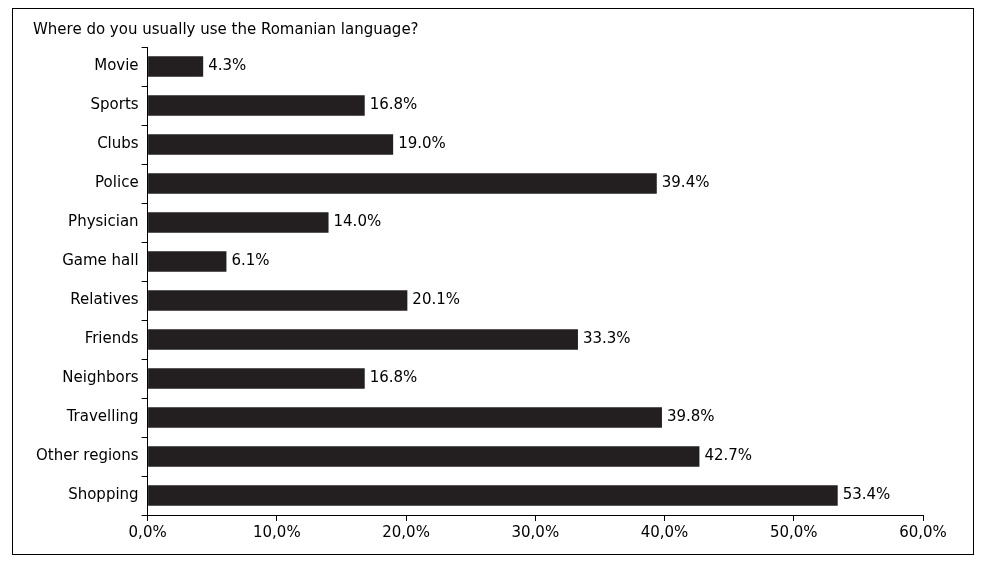 The height and width of the screenshot is (573, 1004). Describe the element at coordinates (357, 221) in the screenshot. I see `data-label: 14.0%` at that location.